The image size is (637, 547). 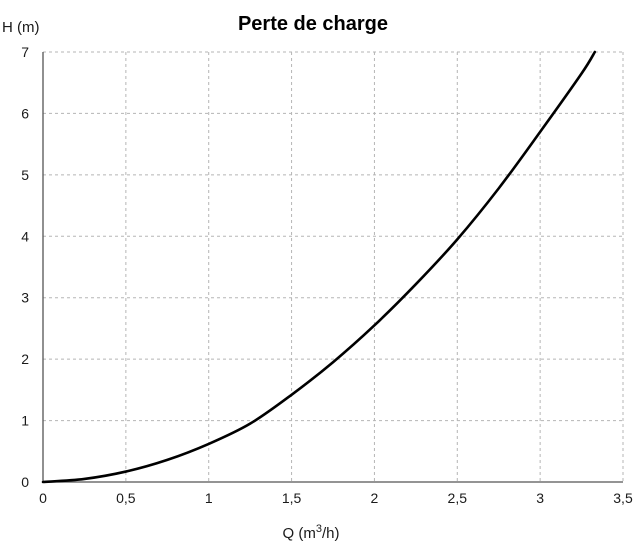 I want to click on x-tick-label: 2,5, so click(x=458, y=498).